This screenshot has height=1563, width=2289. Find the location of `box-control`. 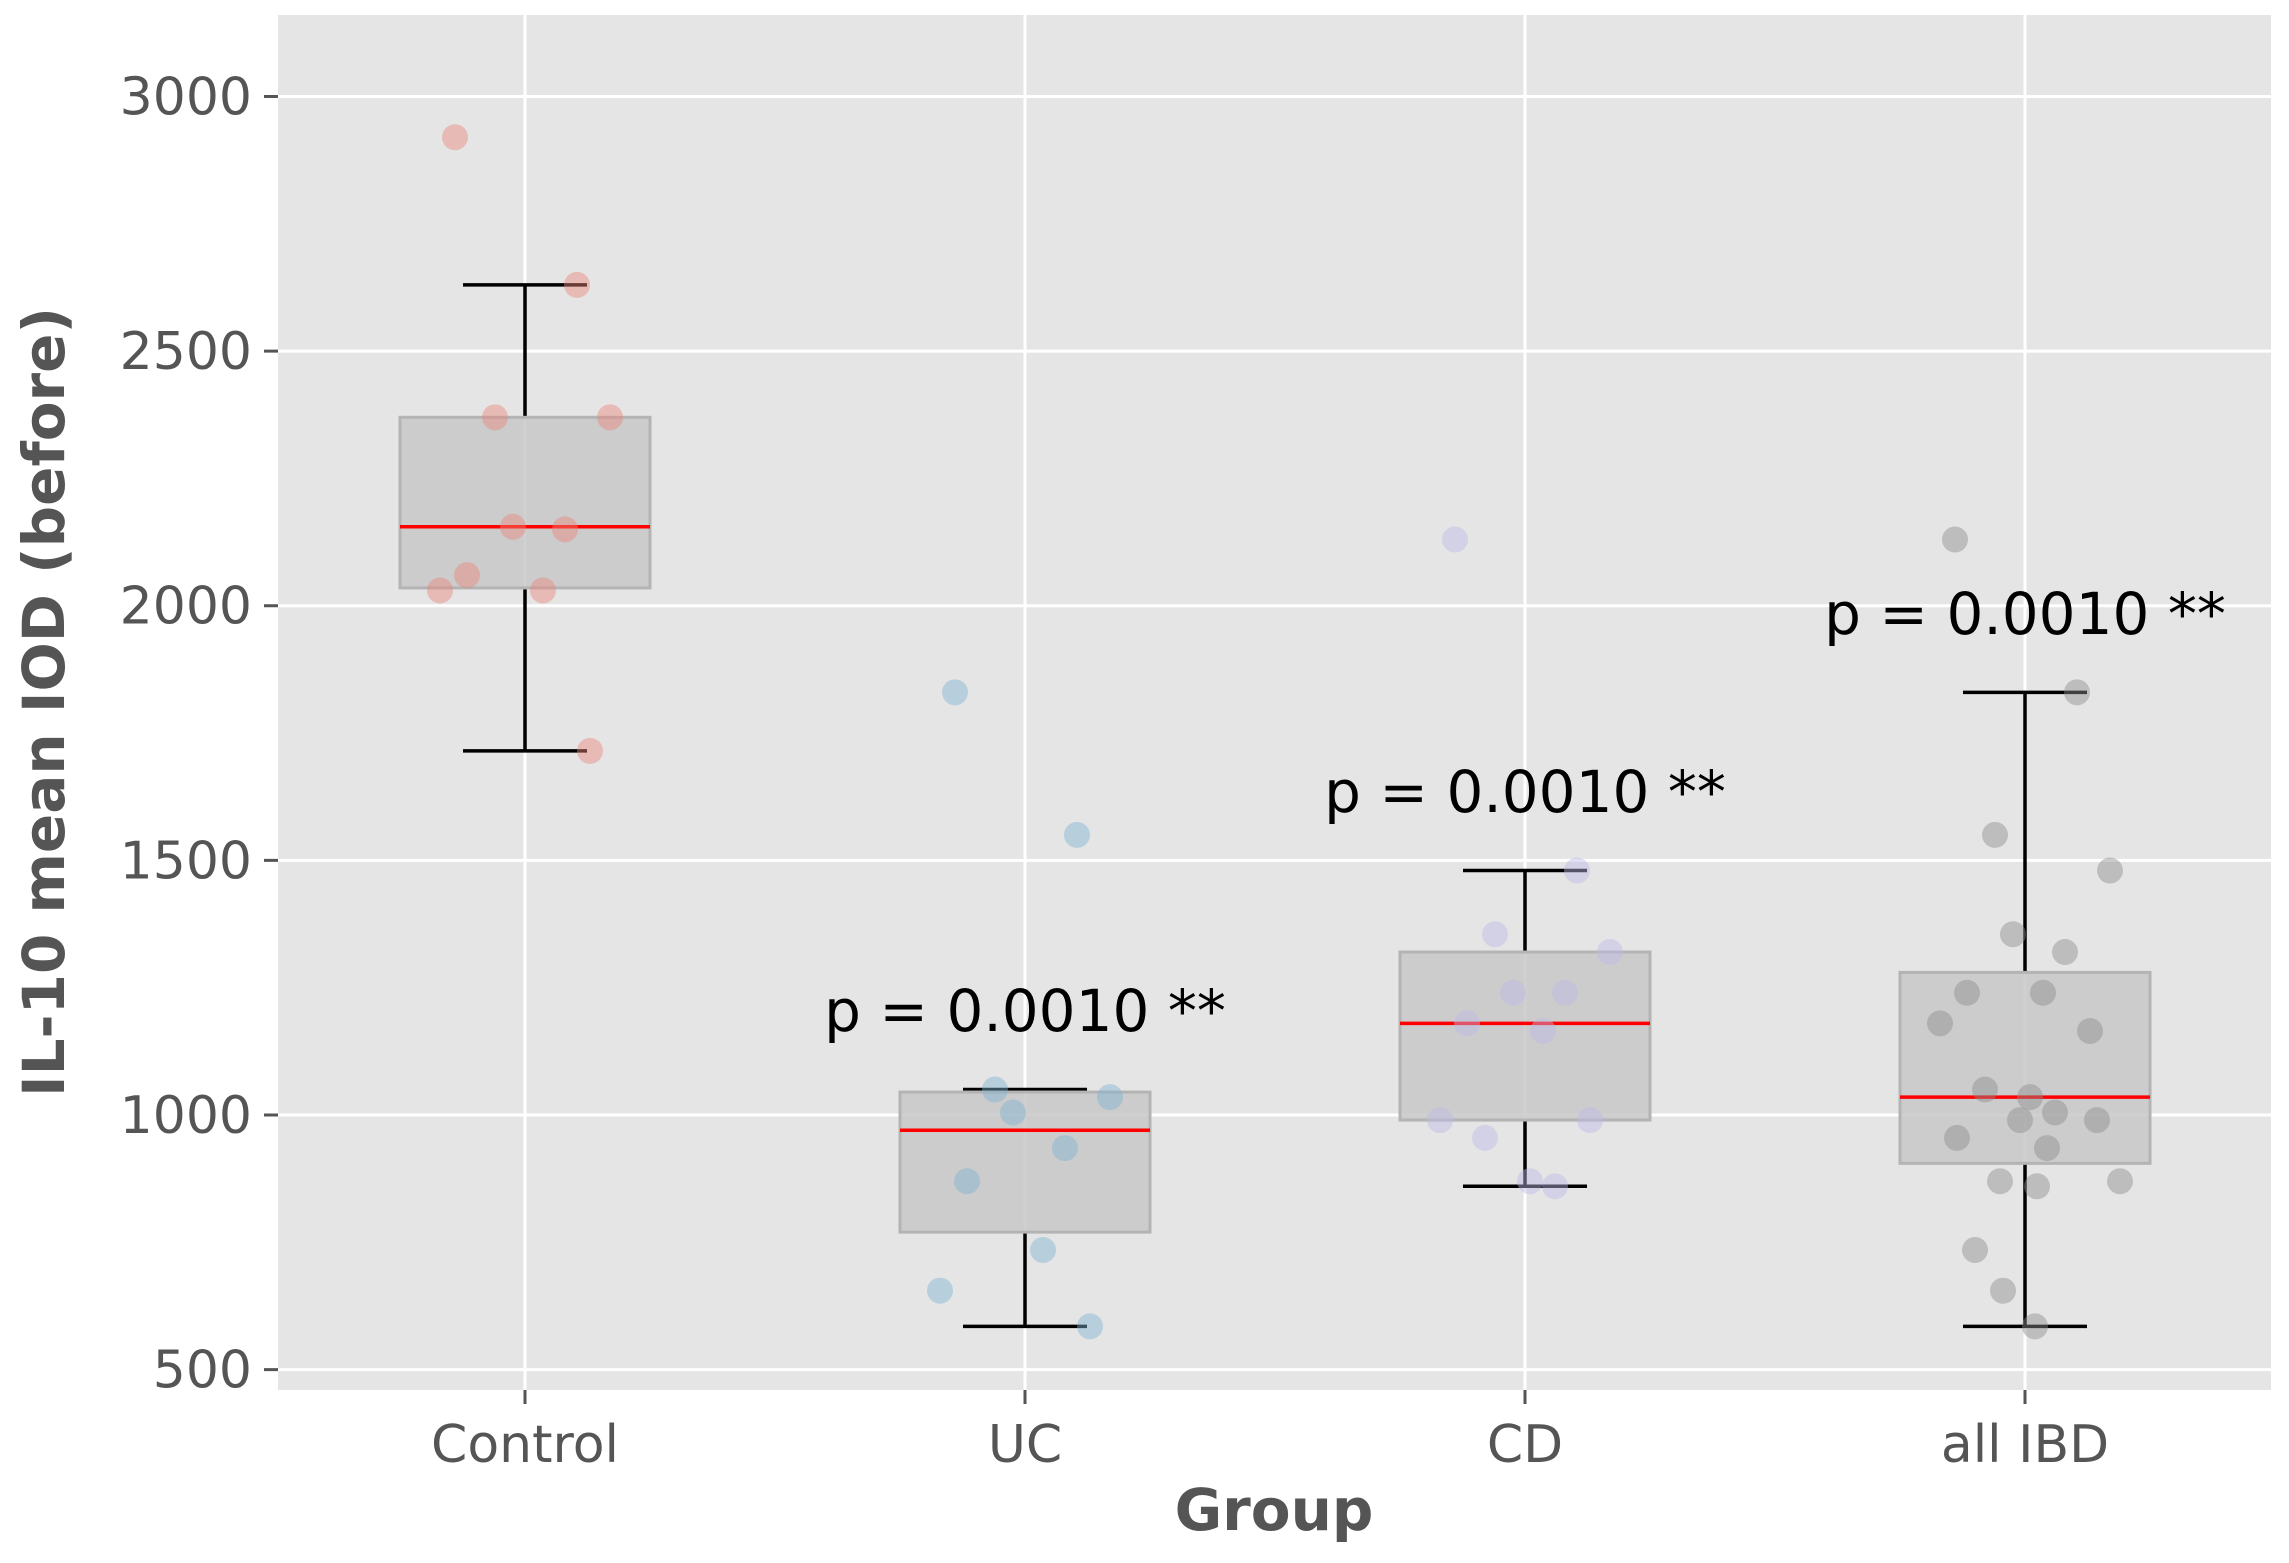

box-control is located at coordinates (525, 518).